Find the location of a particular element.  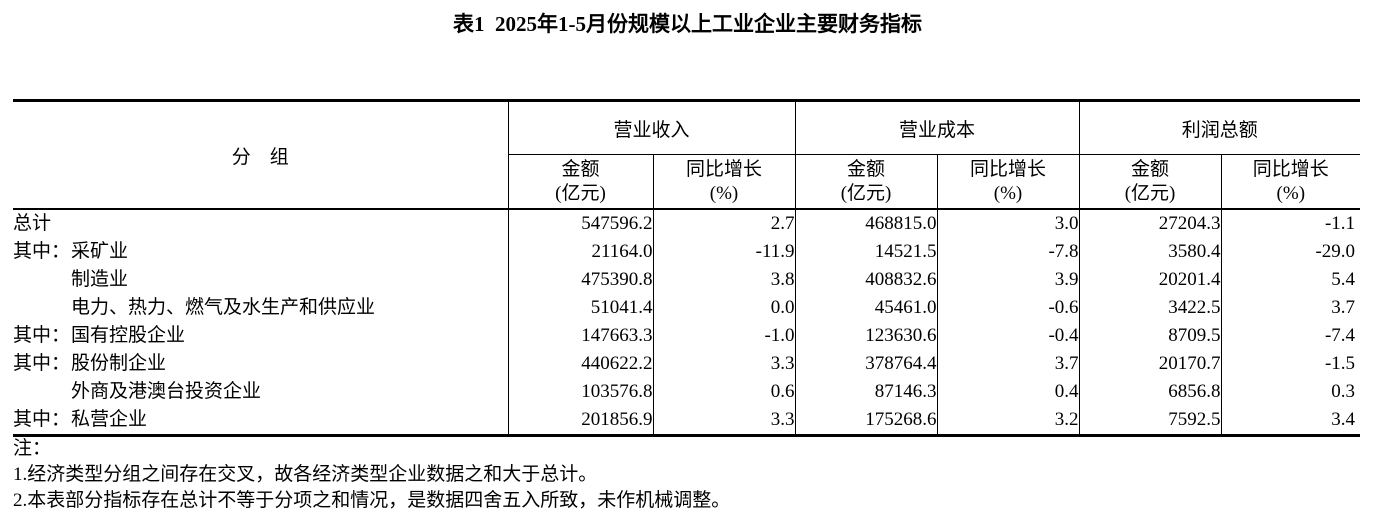

header-operating-revenue: 营业收入 is located at coordinates (651, 127).